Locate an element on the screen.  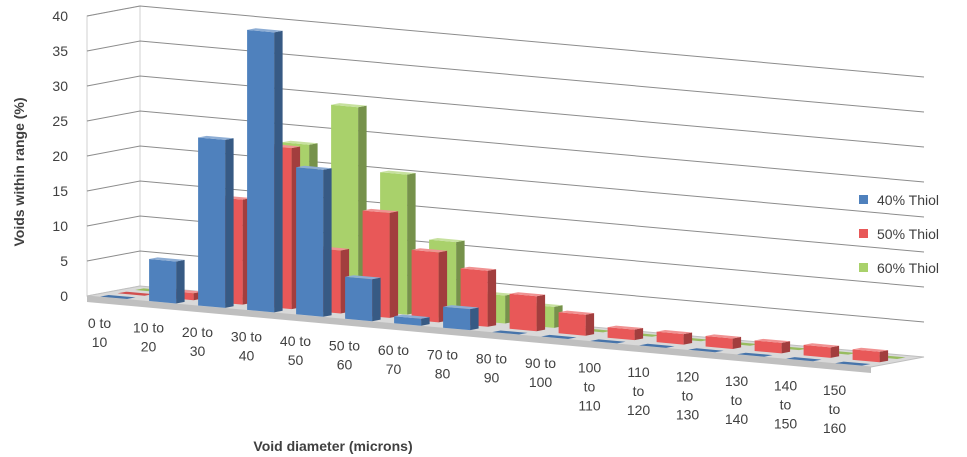
legend-label: 40% Thiol is located at coordinates (908, 200).